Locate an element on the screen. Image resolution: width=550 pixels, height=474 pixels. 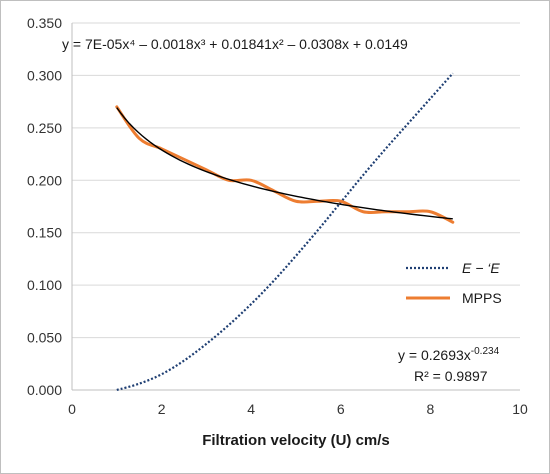
x-tick-label: 6 is located at coordinates (341, 409).